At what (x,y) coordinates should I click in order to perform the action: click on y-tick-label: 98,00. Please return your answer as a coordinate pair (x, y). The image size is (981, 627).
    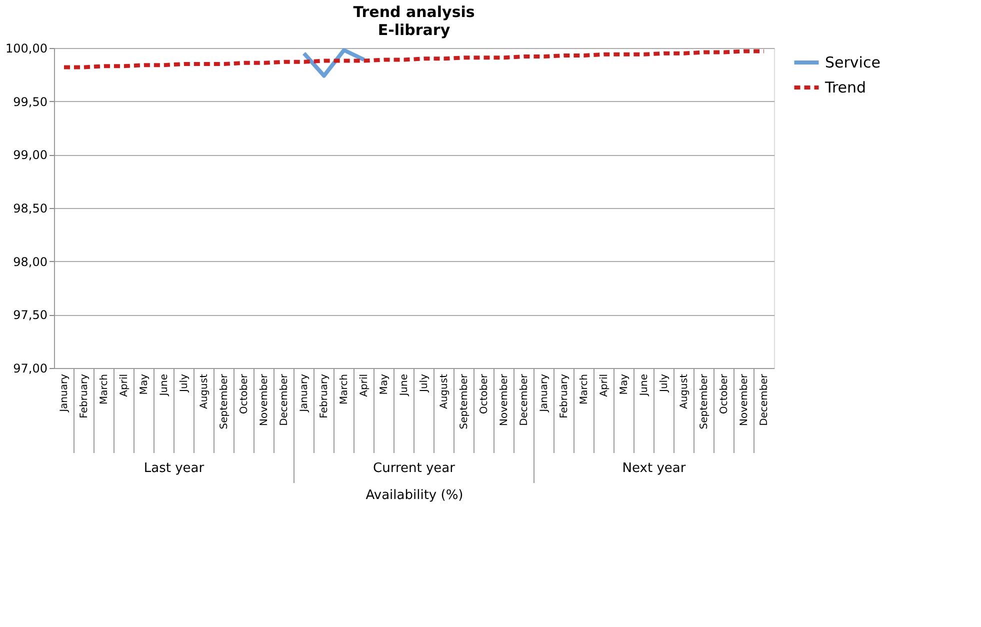
    Looking at the image, I should click on (30, 261).